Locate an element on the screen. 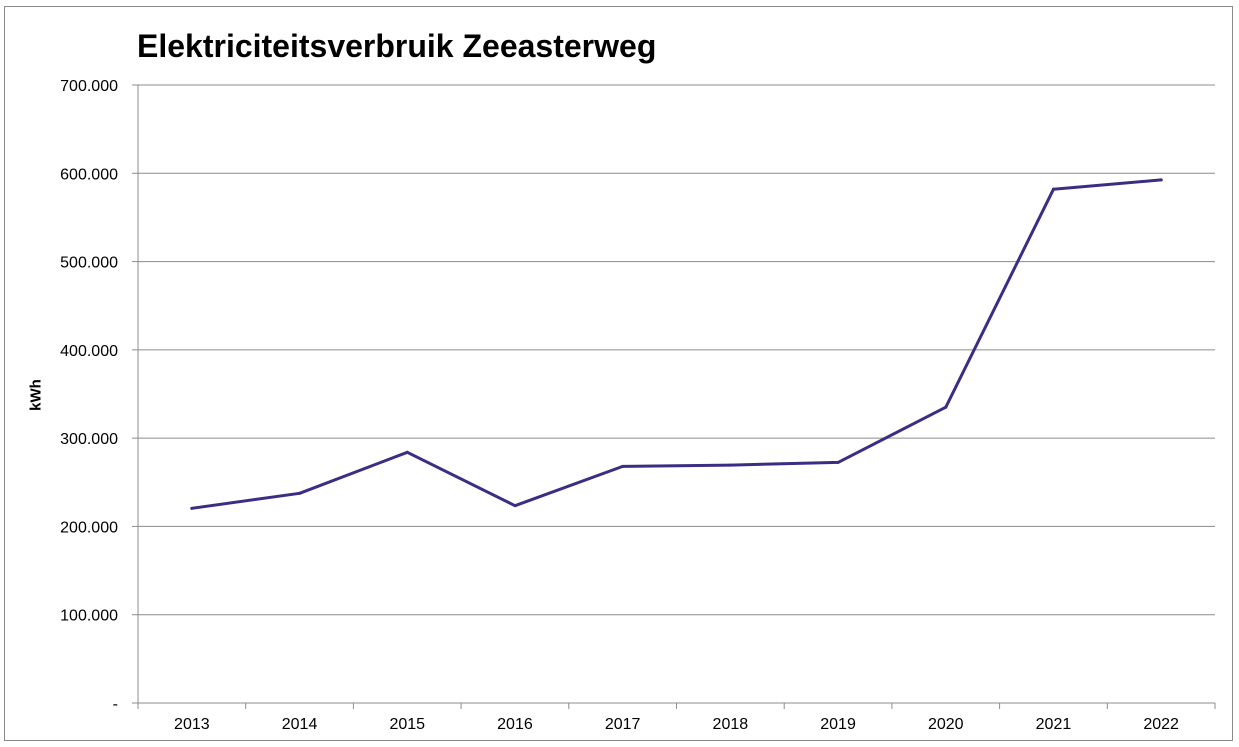 Image resolution: width=1239 pixels, height=747 pixels. y-tick-label: 700.000 is located at coordinates (89, 86).